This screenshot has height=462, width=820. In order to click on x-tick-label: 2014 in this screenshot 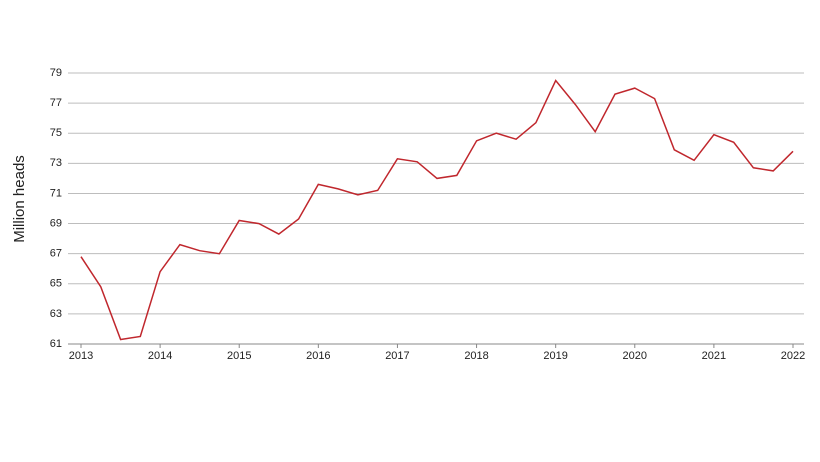, I will do `click(160, 356)`.